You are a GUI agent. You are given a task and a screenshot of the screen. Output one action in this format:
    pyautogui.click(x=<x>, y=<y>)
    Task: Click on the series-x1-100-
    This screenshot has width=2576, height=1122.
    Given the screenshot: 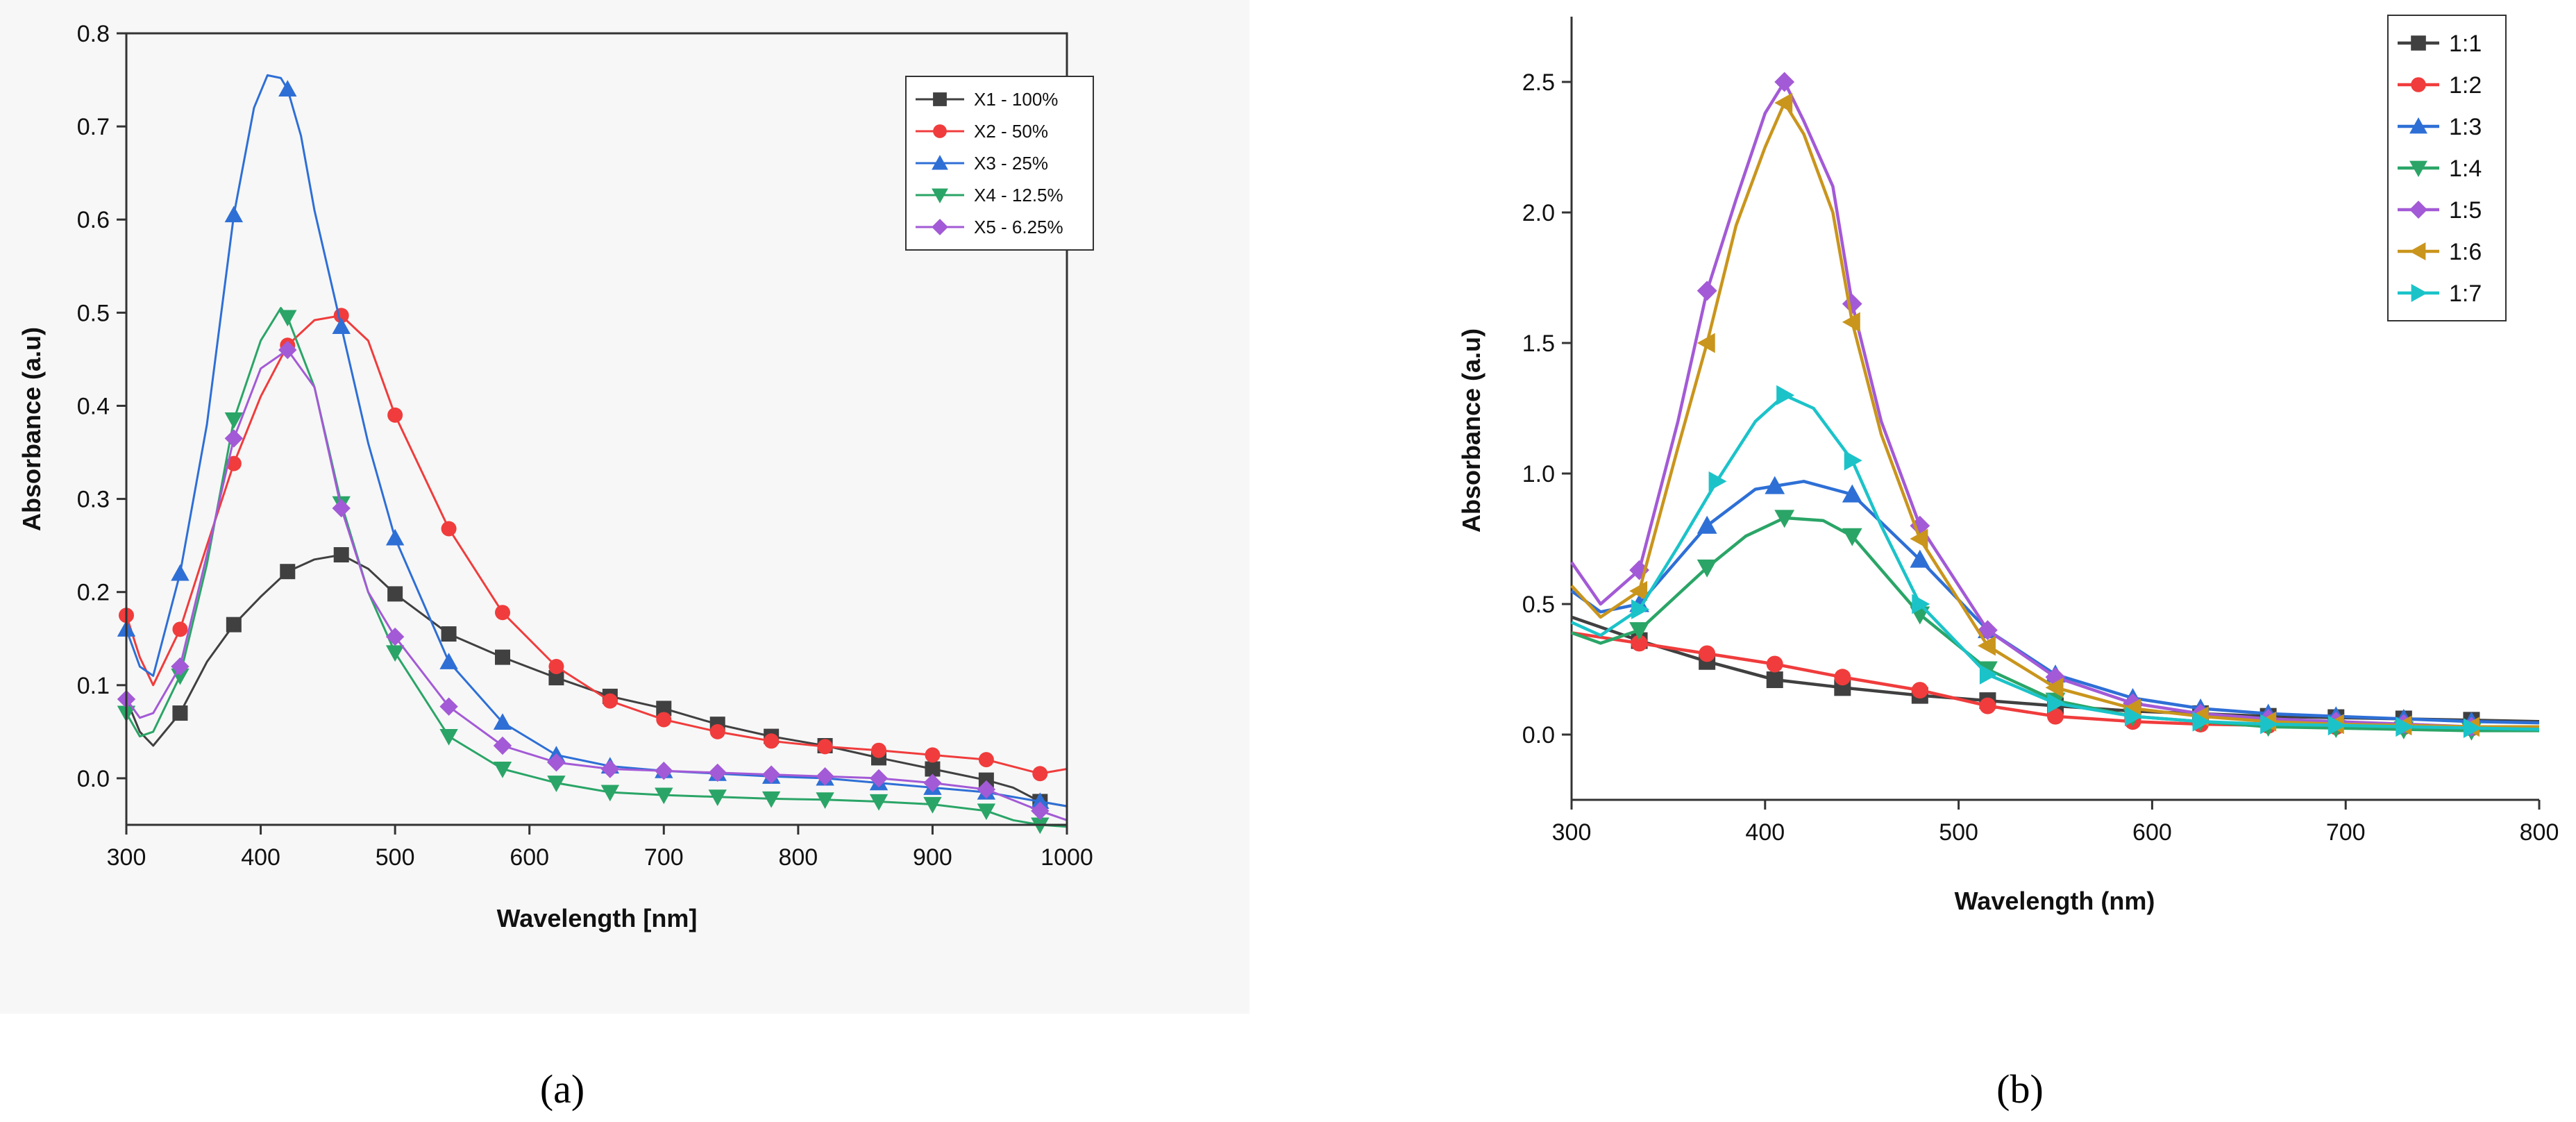 What is the action you would take?
    pyautogui.click(x=596, y=678)
    